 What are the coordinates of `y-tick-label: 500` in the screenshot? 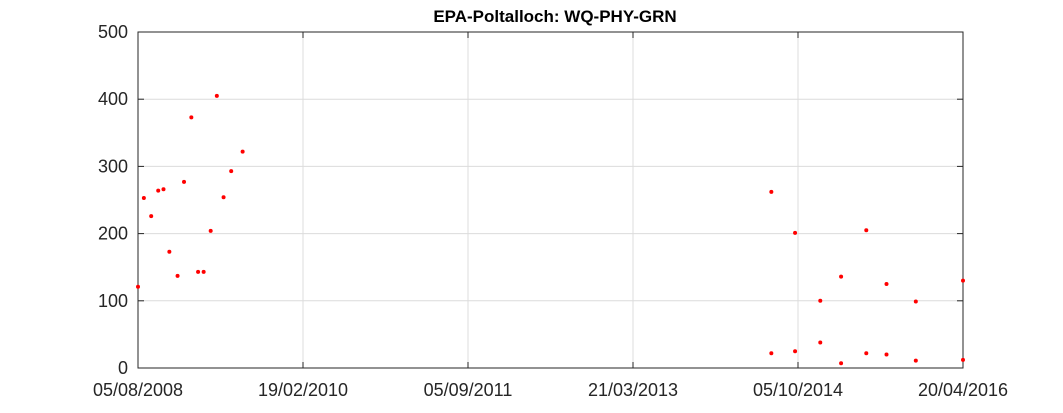 It's located at (113, 32).